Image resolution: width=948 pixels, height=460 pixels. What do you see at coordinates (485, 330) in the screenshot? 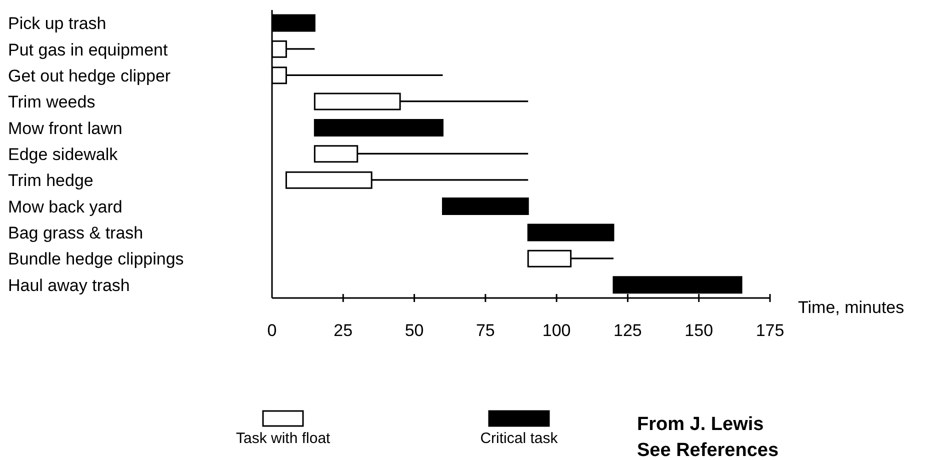
I see `x-tick-label: 75` at bounding box center [485, 330].